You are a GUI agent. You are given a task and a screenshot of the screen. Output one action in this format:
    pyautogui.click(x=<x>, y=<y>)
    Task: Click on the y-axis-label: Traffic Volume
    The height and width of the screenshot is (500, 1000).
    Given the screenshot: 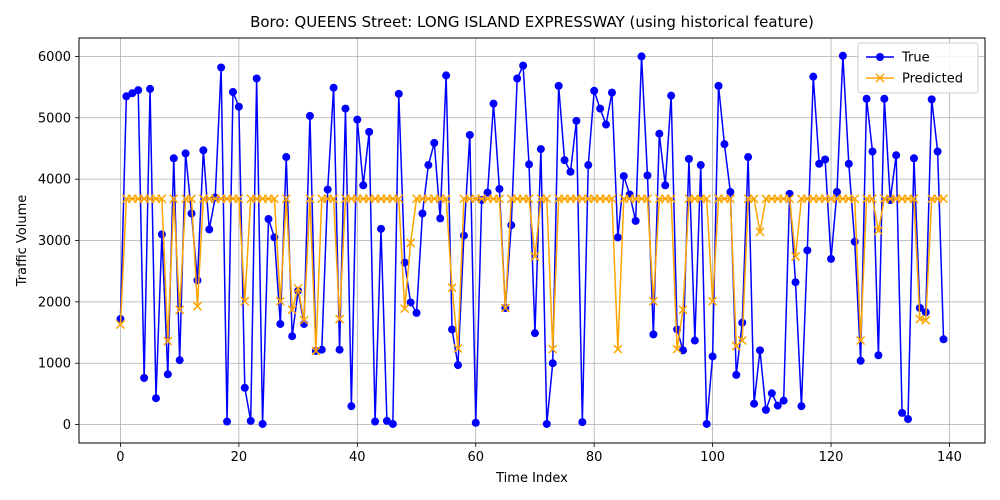 What is the action you would take?
    pyautogui.click(x=22, y=241)
    